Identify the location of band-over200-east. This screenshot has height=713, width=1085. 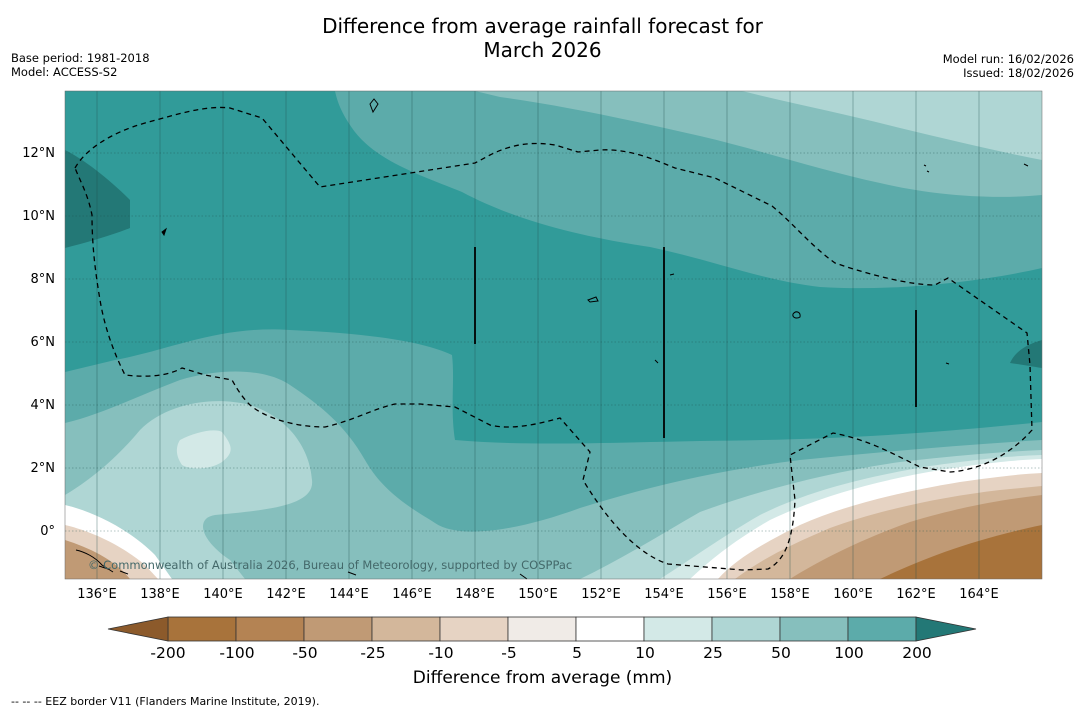
(1026, 354).